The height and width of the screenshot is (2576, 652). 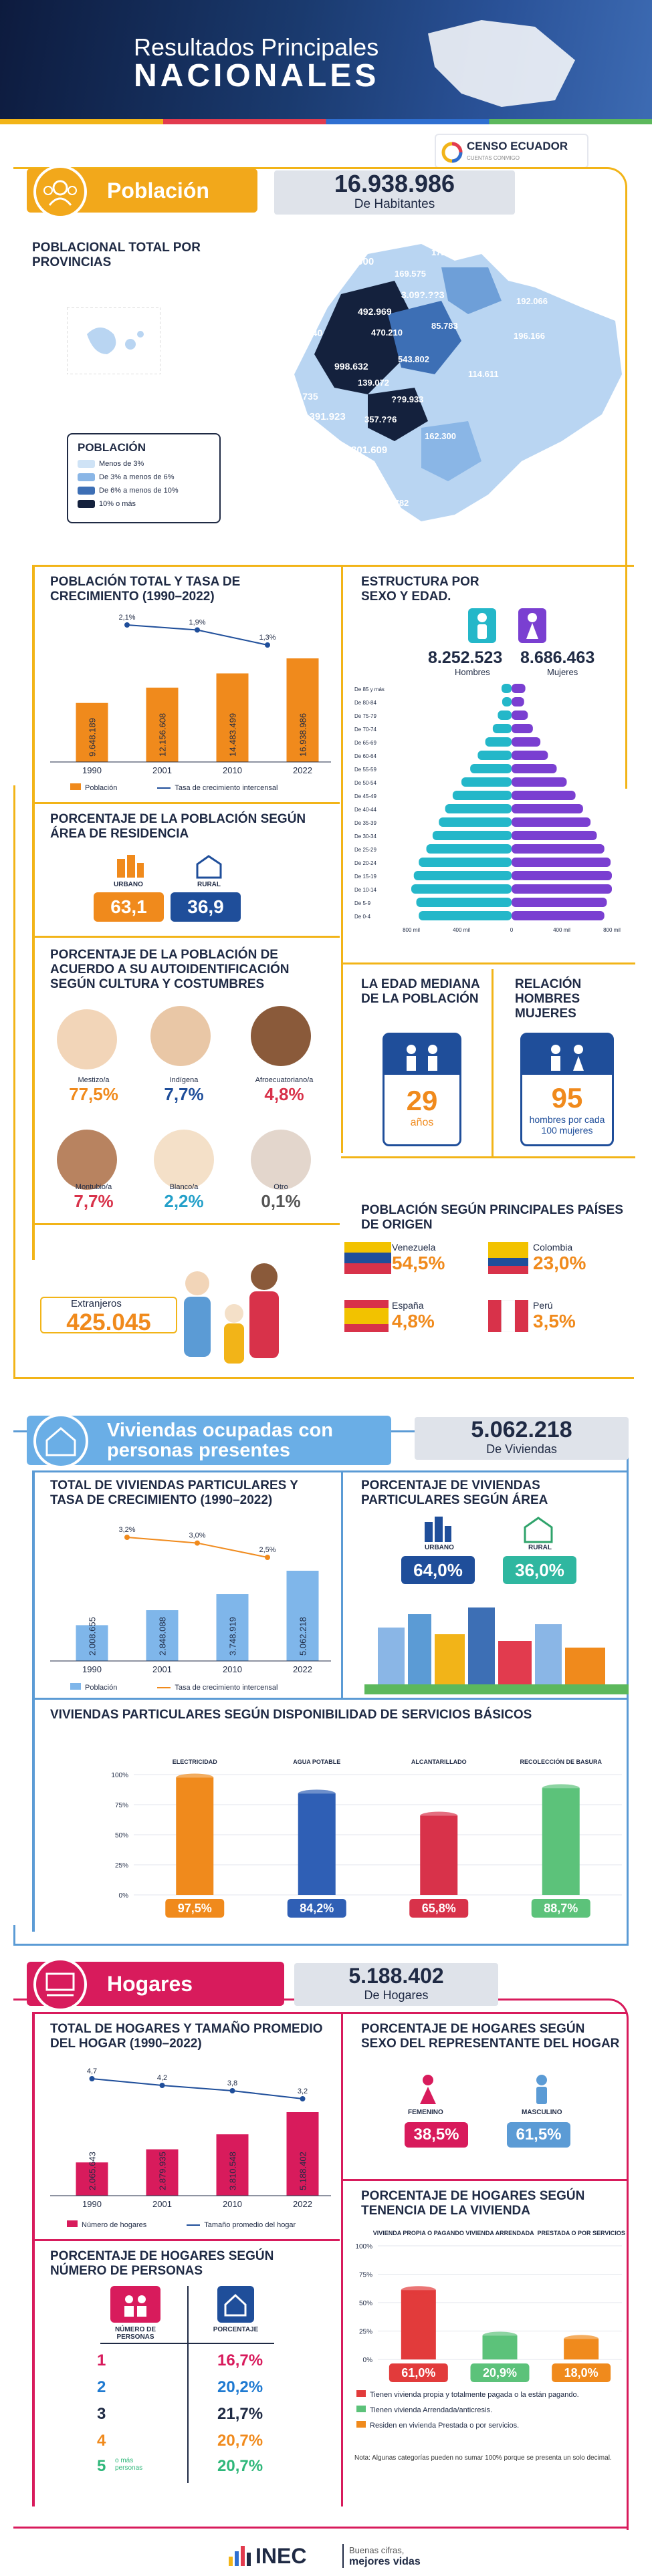 I want to click on age-label: De 60-64, so click(x=365, y=756).